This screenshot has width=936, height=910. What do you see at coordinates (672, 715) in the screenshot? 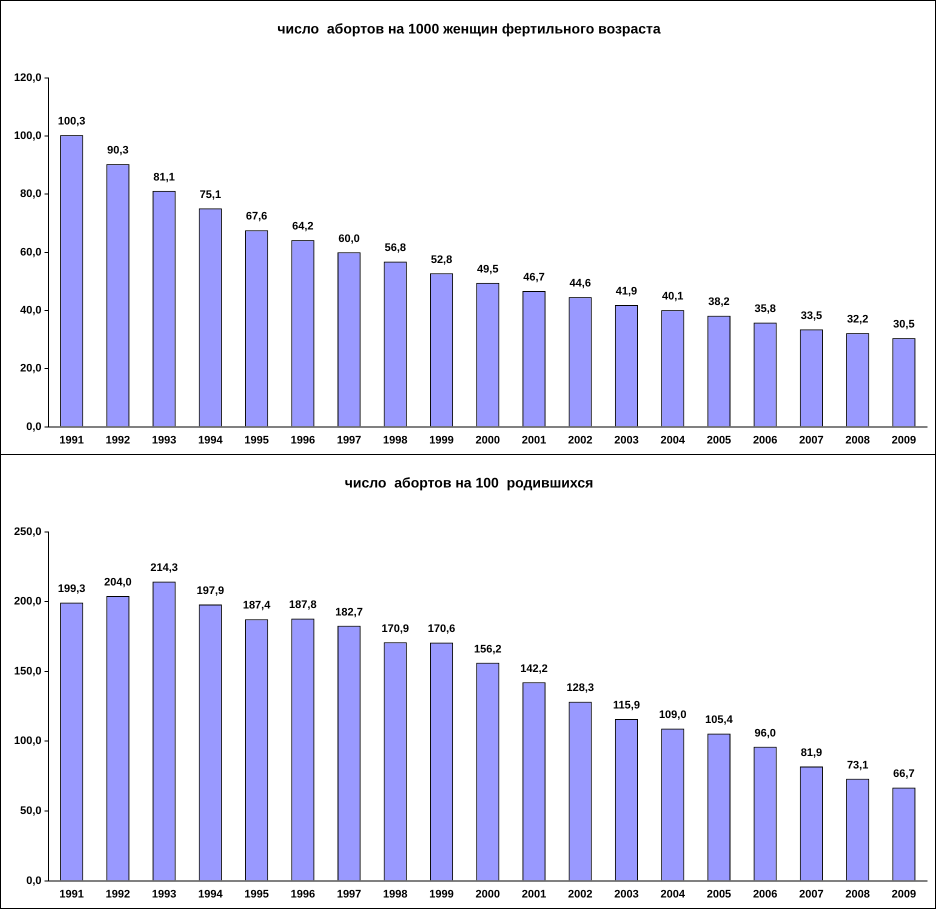
I see `data-label: 109,0` at bounding box center [672, 715].